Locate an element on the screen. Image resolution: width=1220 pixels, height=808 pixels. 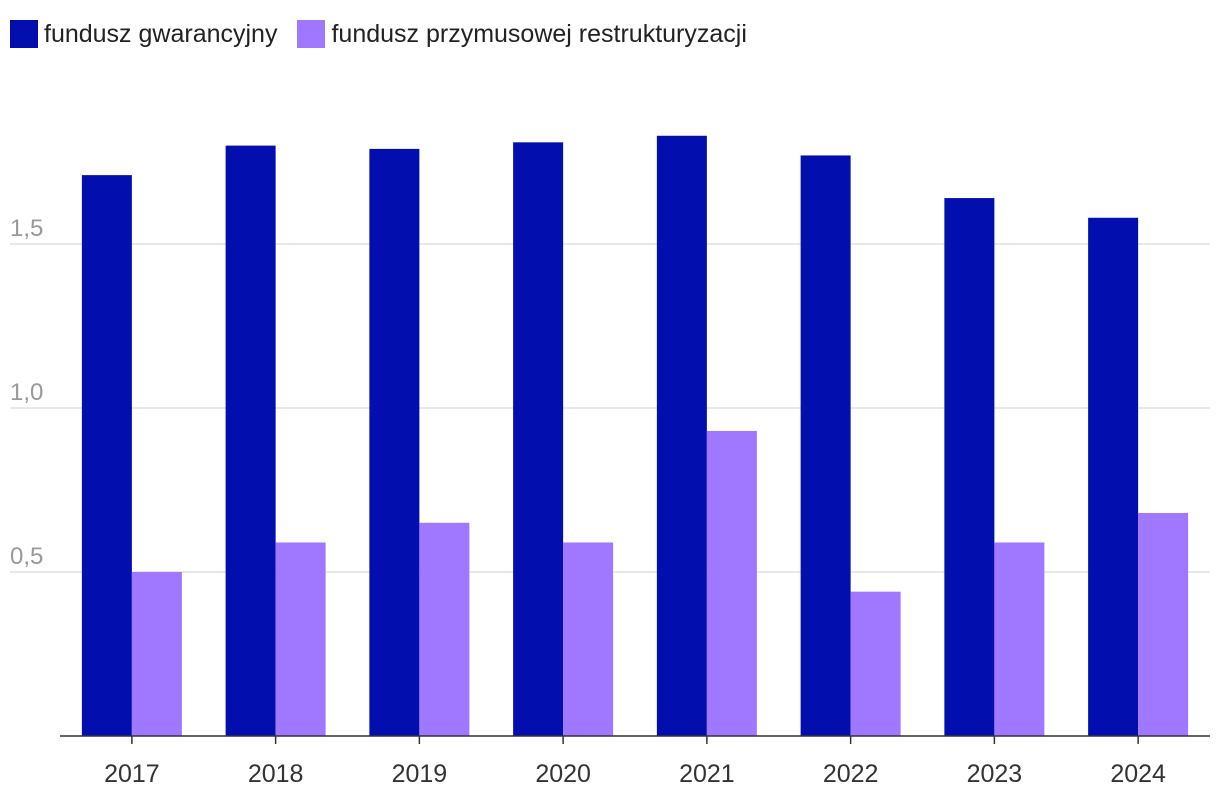
legend-label-fundusz-przymusowej-restrukturyzacji: fundusz przymusowej restrukturyzacji is located at coordinates (539, 33).